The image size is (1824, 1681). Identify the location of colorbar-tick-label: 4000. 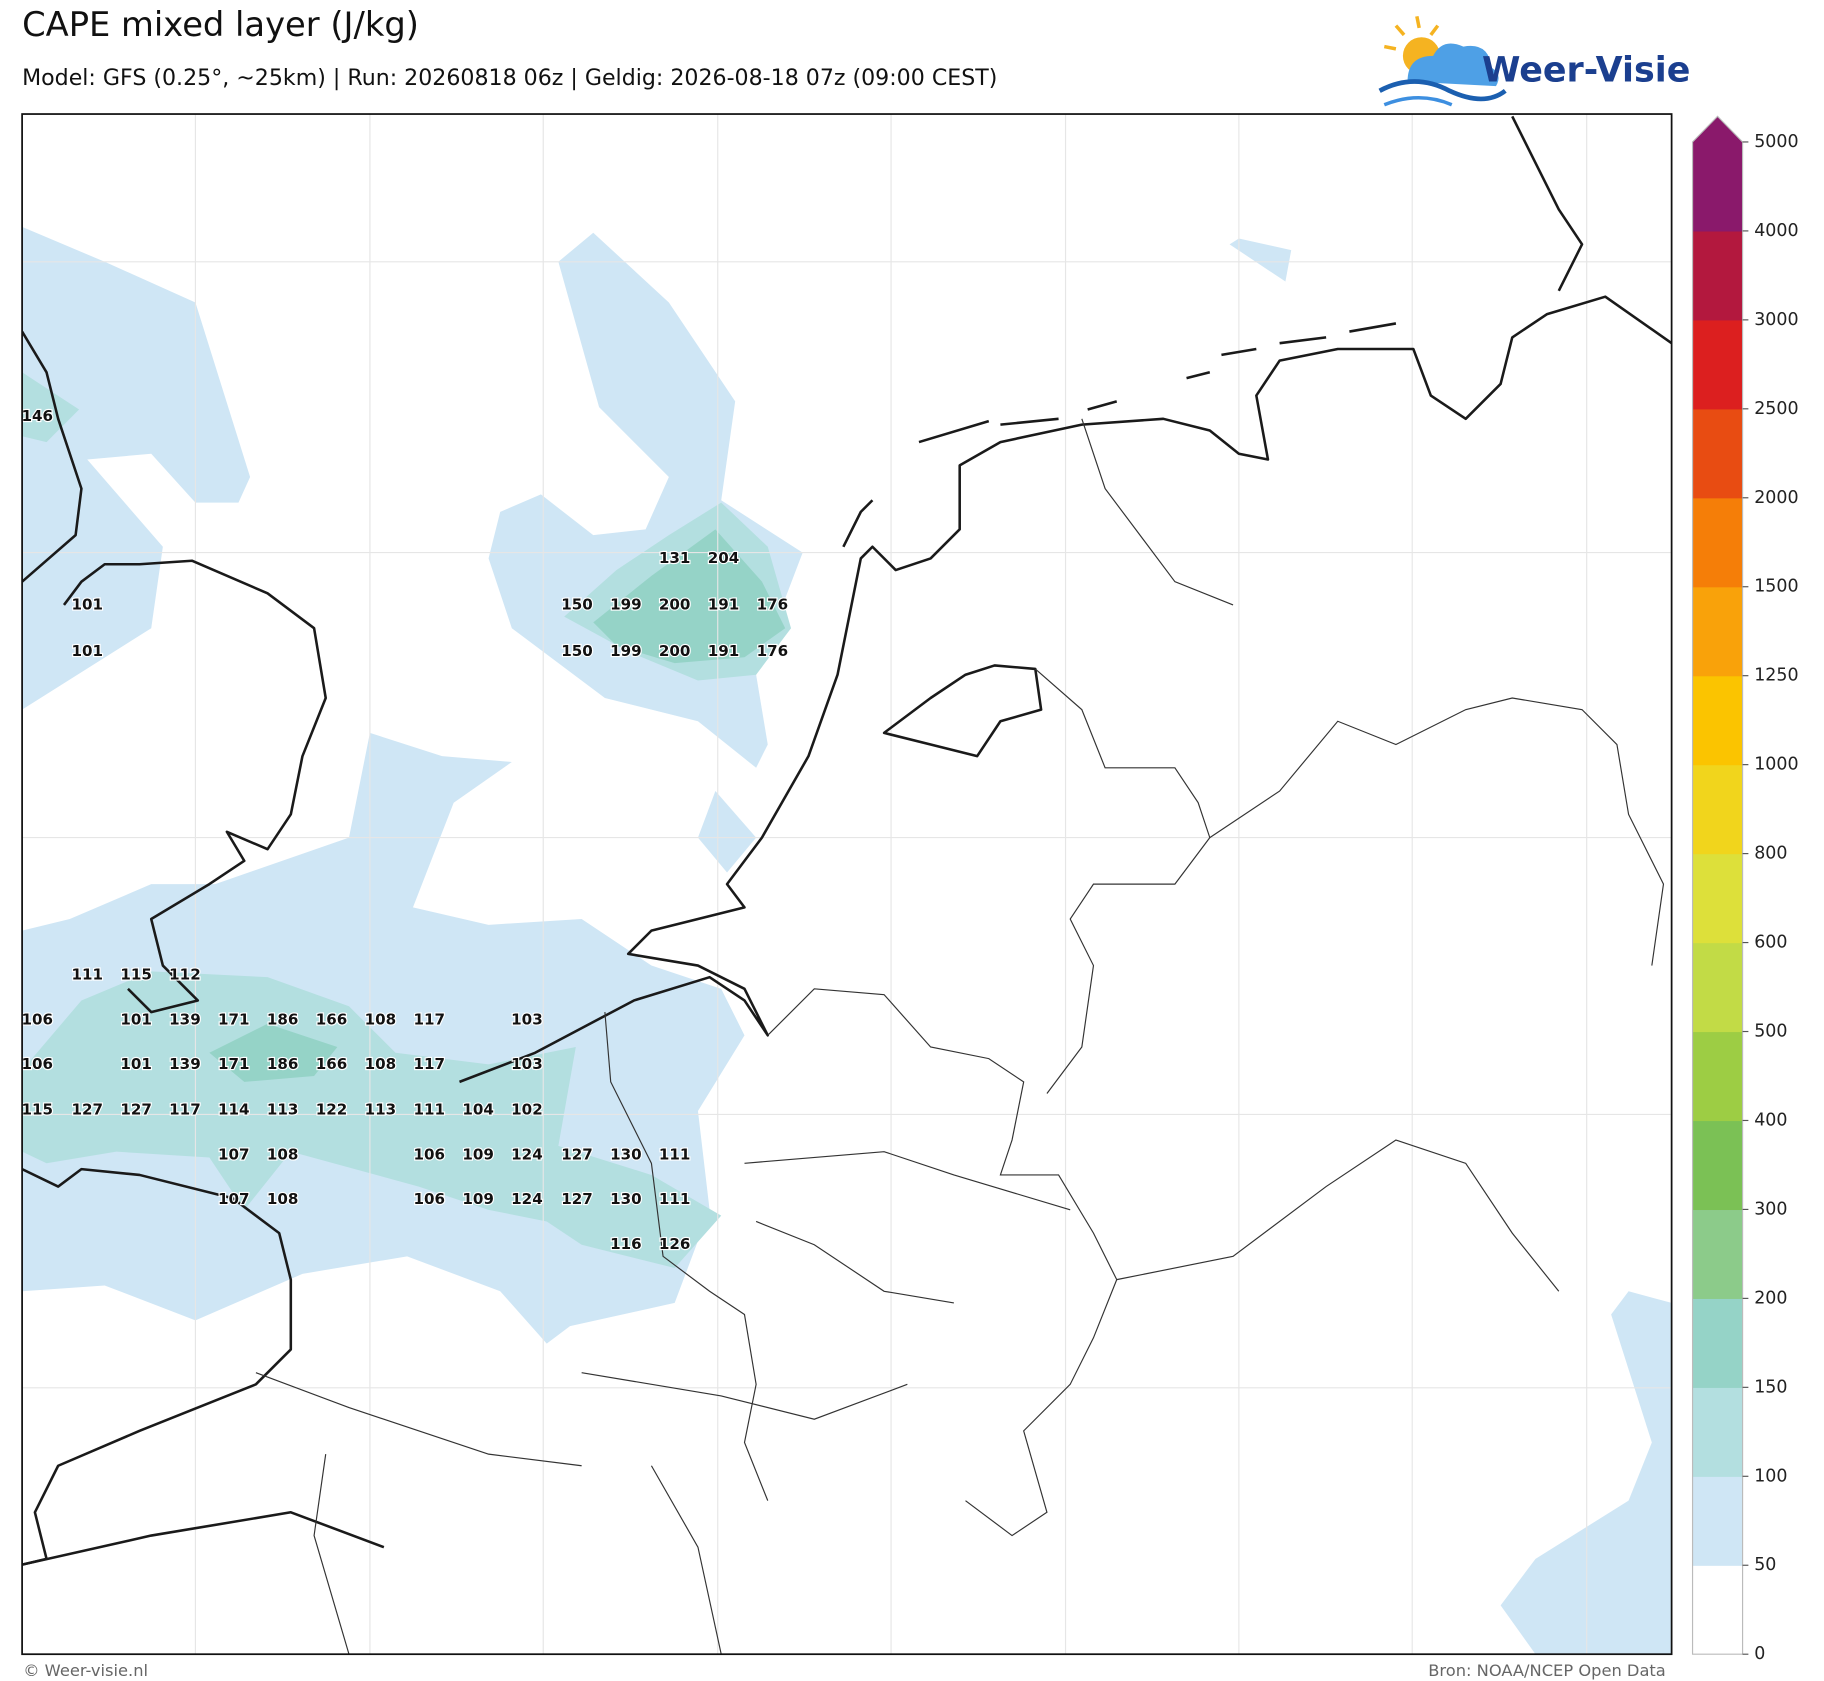
(1776, 231).